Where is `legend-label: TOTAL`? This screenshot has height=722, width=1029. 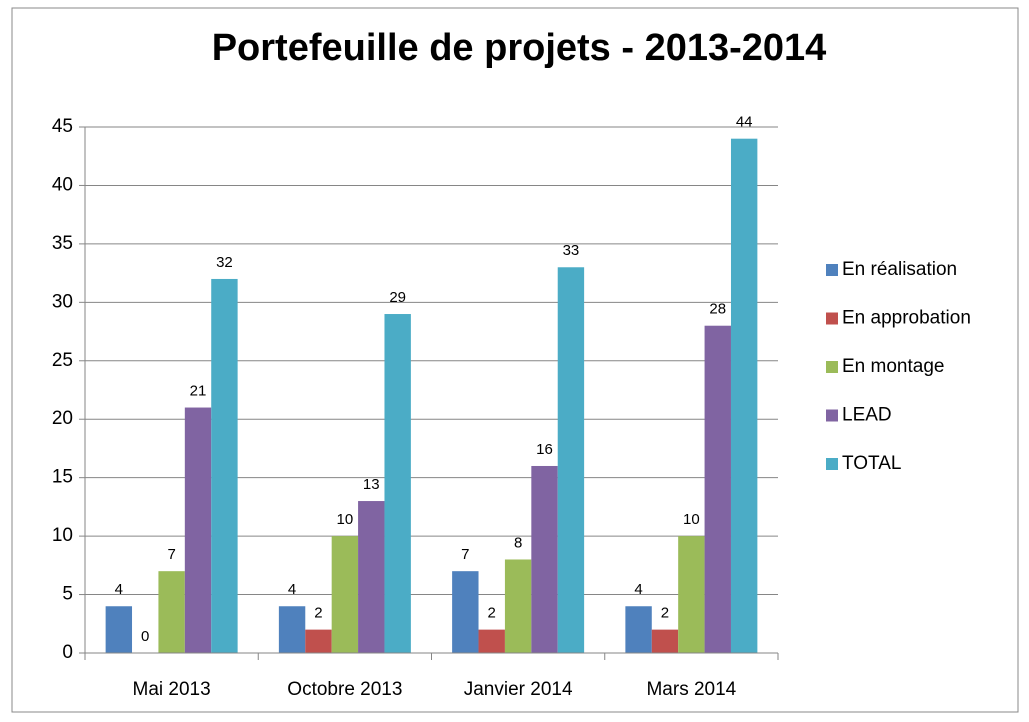
legend-label: TOTAL is located at coordinates (871, 463).